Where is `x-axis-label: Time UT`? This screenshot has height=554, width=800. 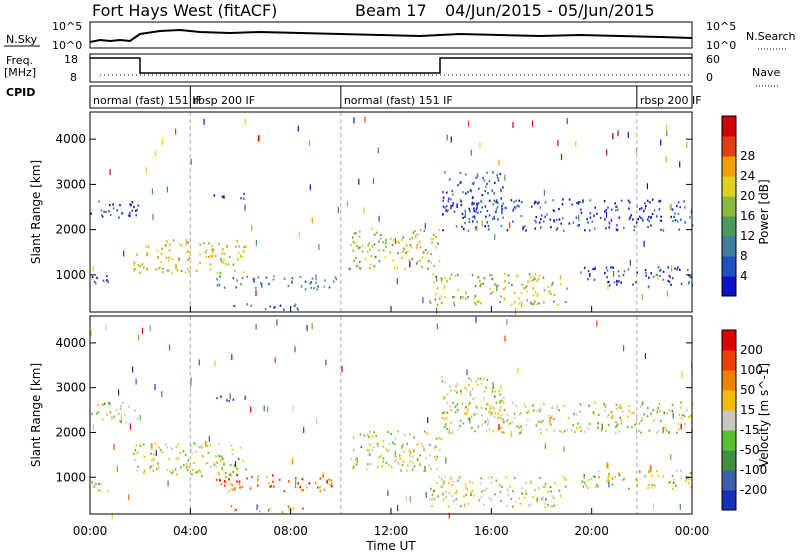
x-axis-label: Time UT is located at coordinates (390, 546).